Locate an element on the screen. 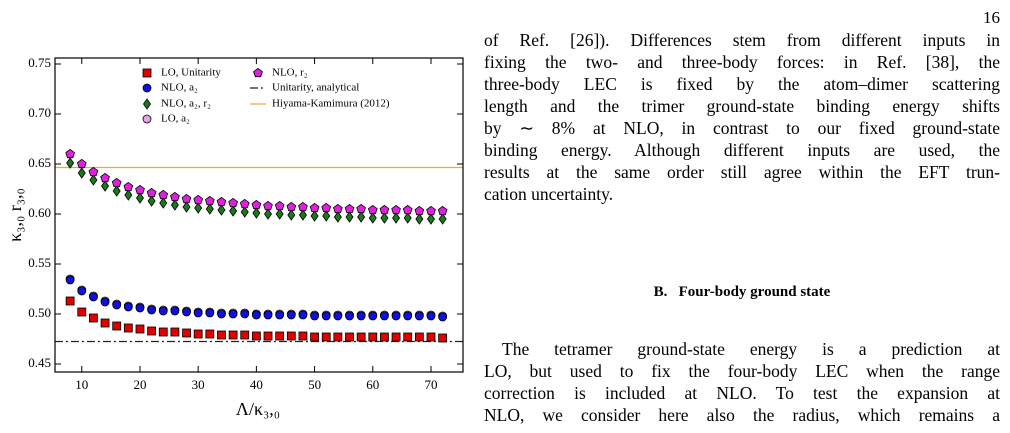  x-tick-label: 70 is located at coordinates (430, 384).